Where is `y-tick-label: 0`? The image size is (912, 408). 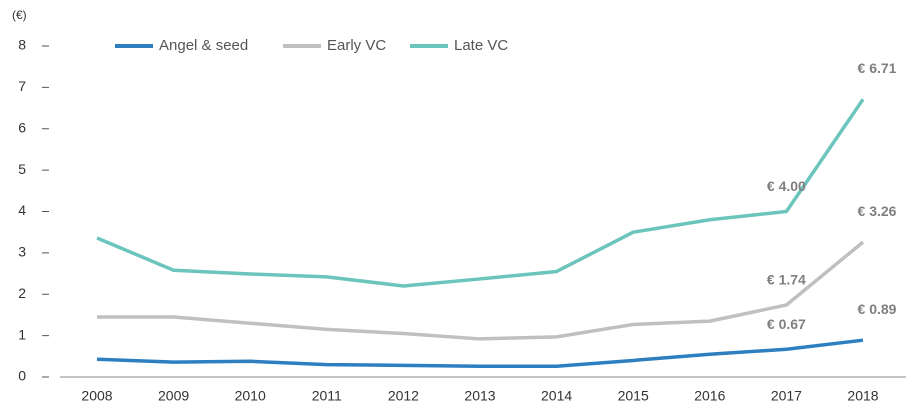 y-tick-label: 0 is located at coordinates (22, 376).